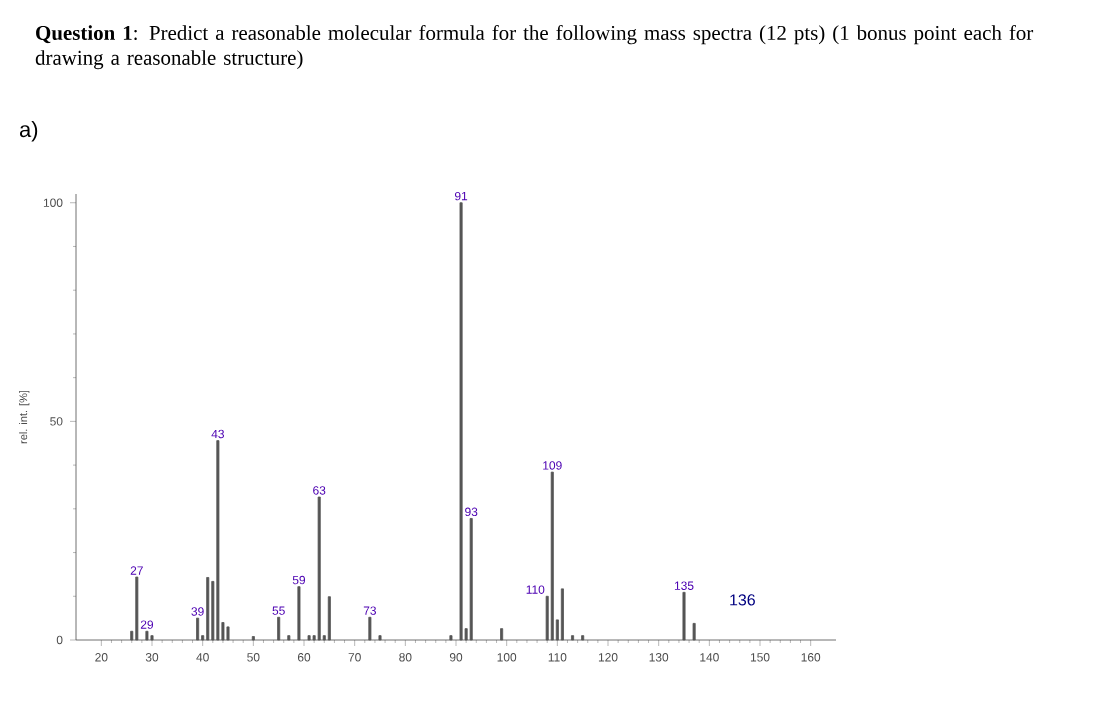  I want to click on chart-subtitle: a), so click(28, 131).